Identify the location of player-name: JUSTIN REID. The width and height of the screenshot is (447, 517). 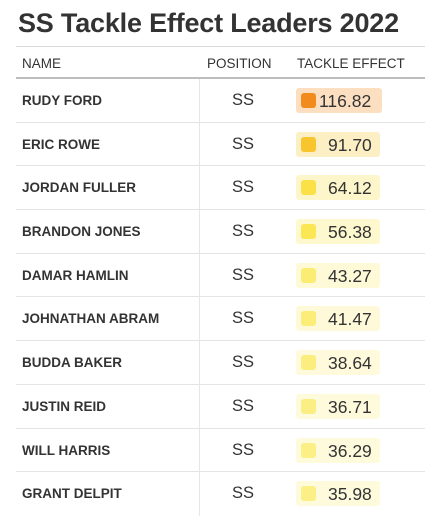
(64, 406).